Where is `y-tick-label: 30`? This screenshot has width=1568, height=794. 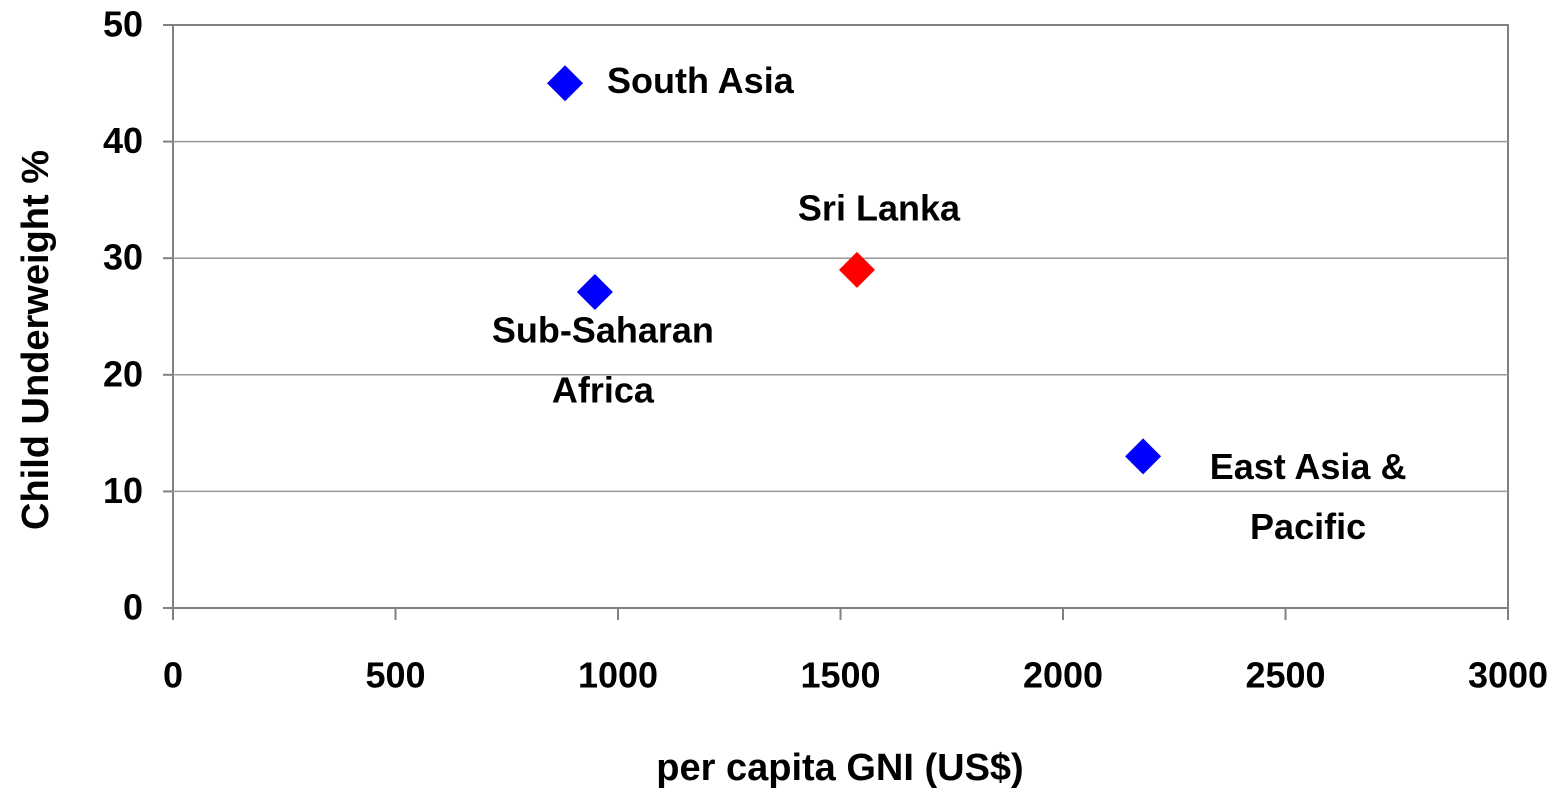 y-tick-label: 30 is located at coordinates (123, 257).